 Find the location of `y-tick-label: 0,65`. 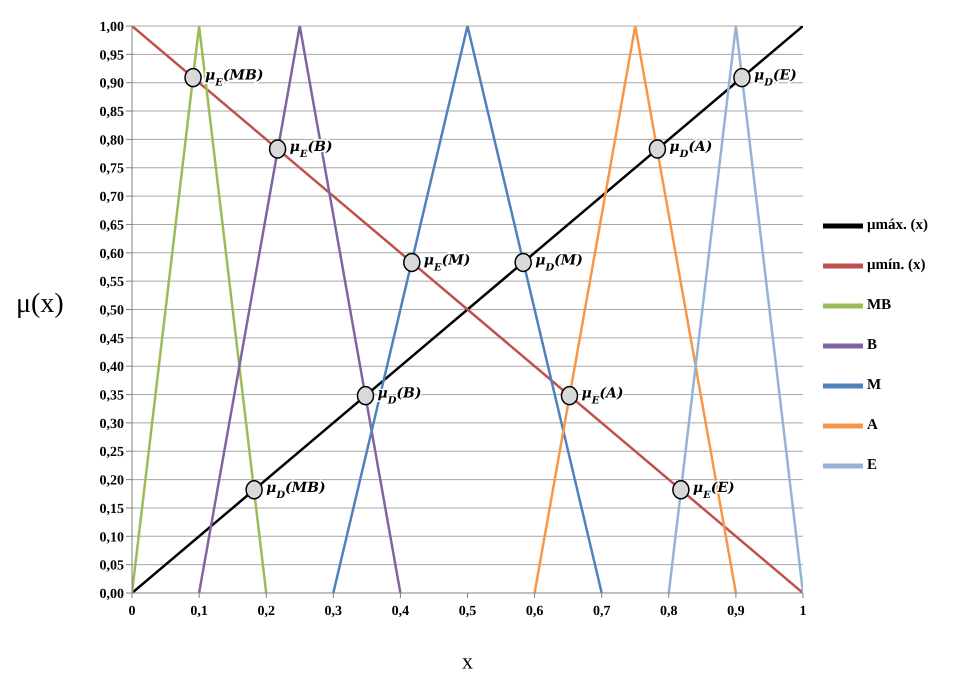

y-tick-label: 0,65 is located at coordinates (112, 226).